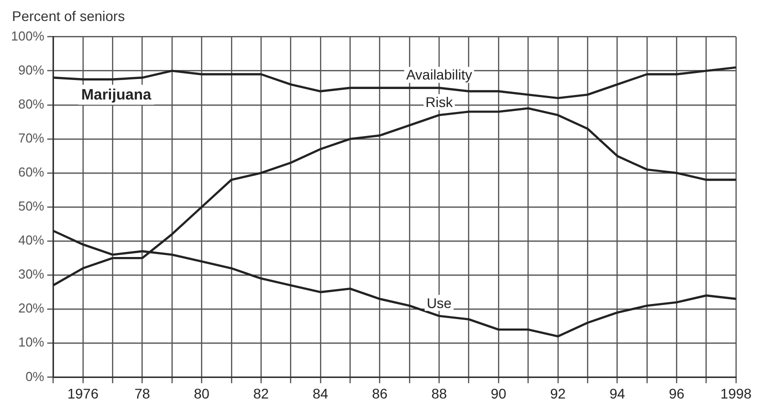 Image resolution: width=764 pixels, height=416 pixels. What do you see at coordinates (31, 172) in the screenshot?
I see `y-tick-label: 60%` at bounding box center [31, 172].